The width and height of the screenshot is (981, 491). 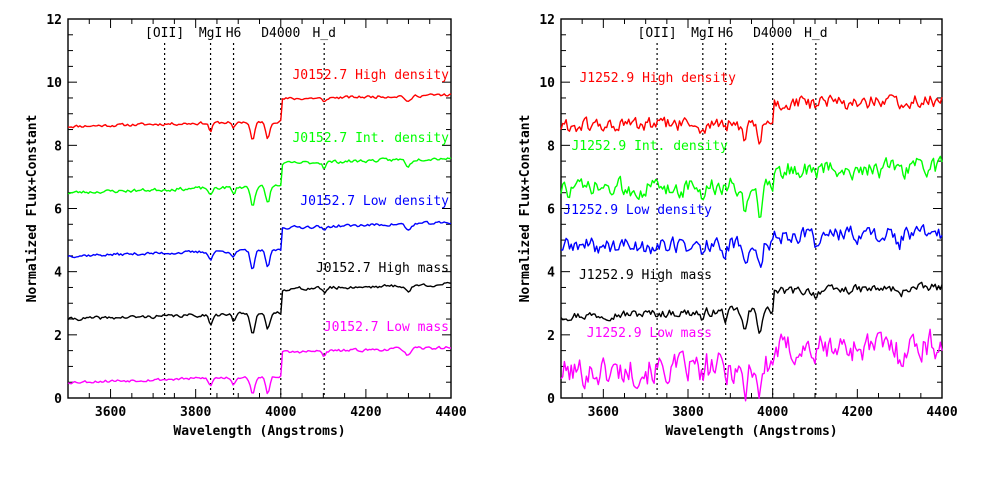 I want to click on series-label: J0152.7 High density, so click(x=370, y=75).